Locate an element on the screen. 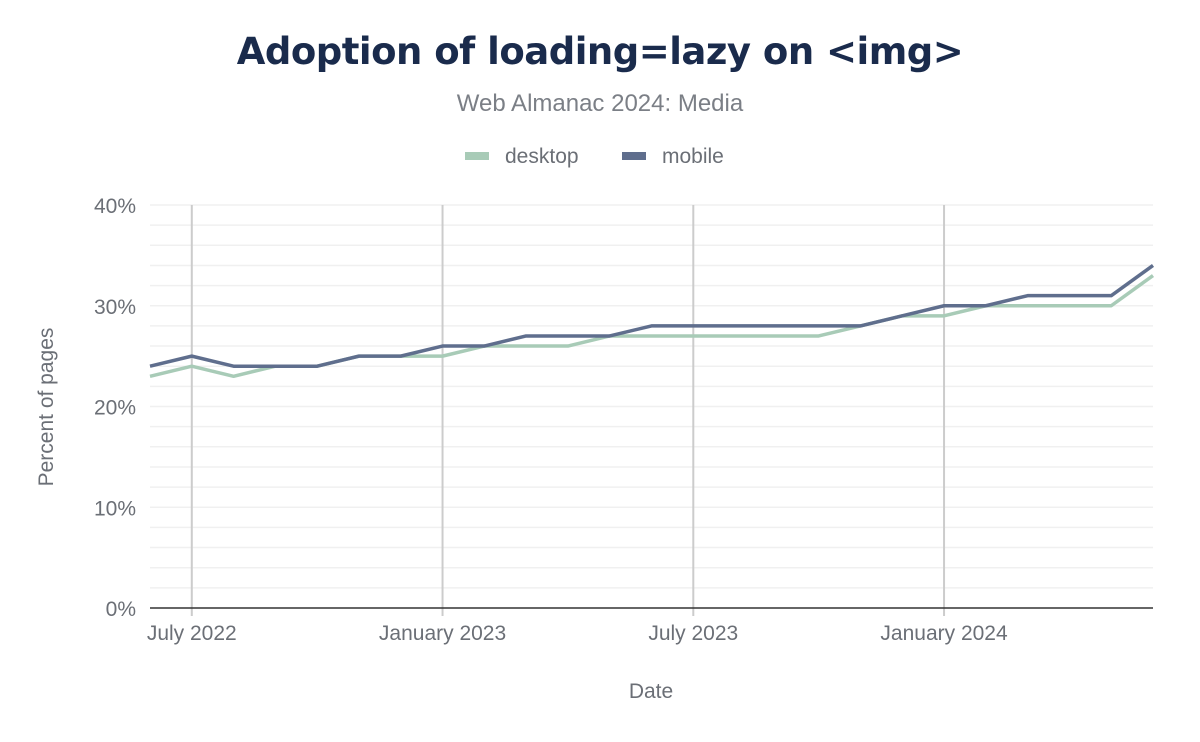  legend-label-mobile: mobile is located at coordinates (693, 156).